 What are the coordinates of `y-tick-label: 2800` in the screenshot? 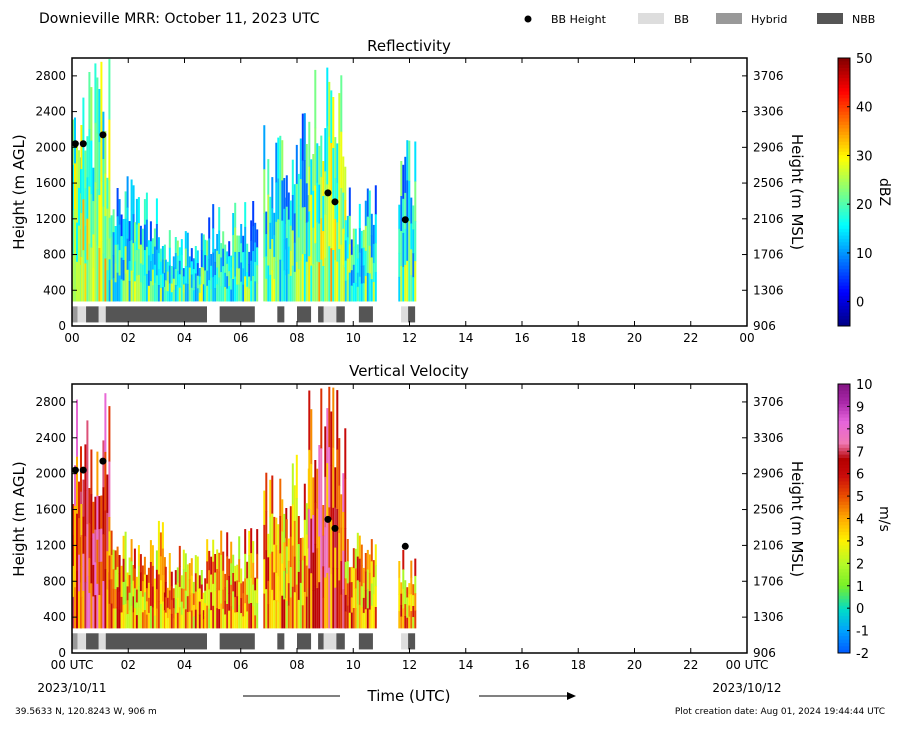 It's located at (50, 402).